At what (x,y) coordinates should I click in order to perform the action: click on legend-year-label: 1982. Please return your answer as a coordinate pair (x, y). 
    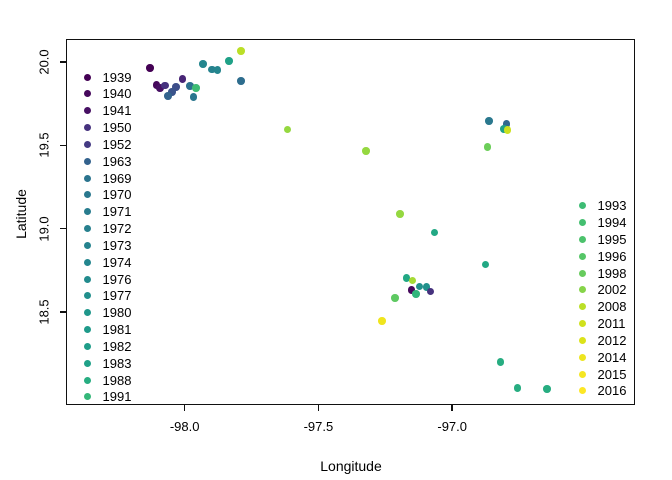
    Looking at the image, I should click on (117, 346).